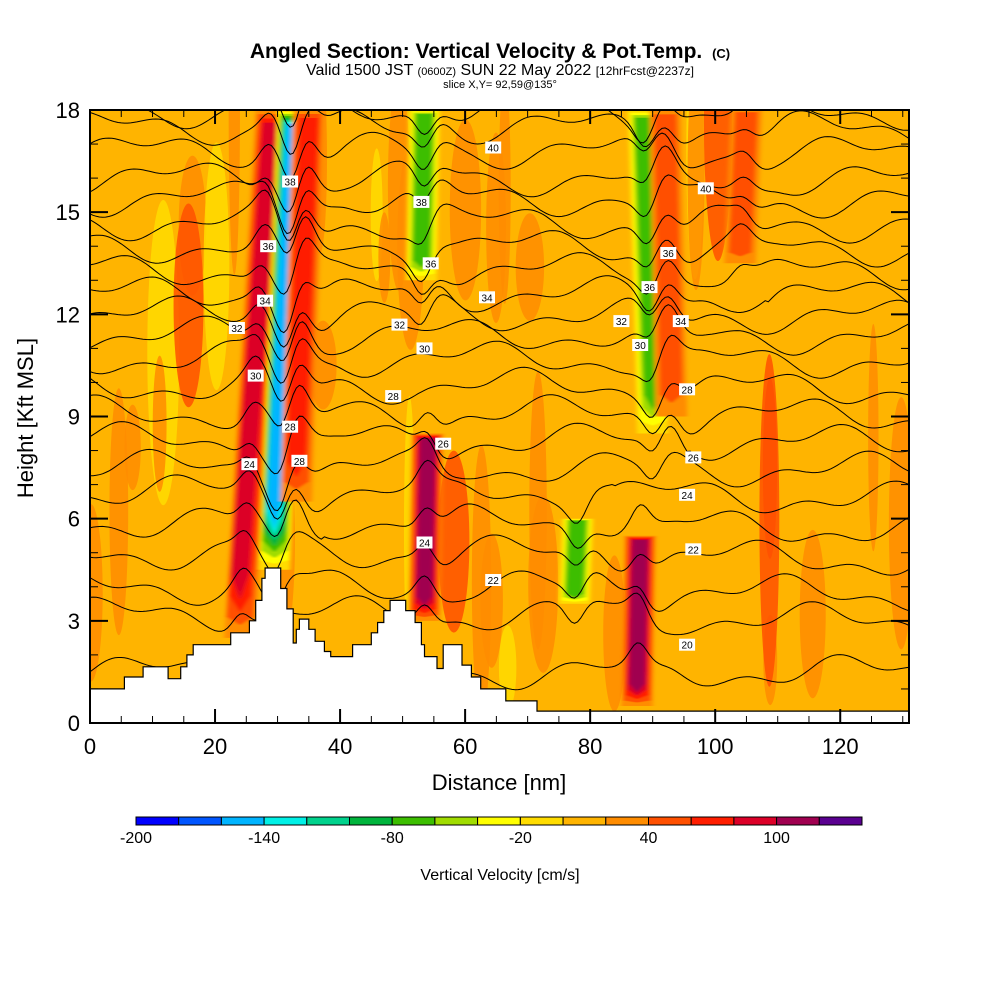 This screenshot has height=1000, width=1000. I want to click on contour-label-text: 38, so click(291, 183).